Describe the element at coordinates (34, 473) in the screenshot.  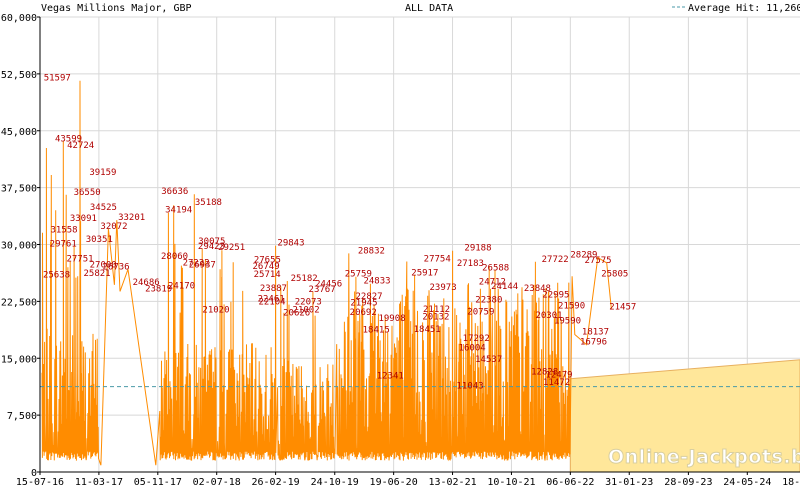
I see `y-tick-label-0: 0` at that location.